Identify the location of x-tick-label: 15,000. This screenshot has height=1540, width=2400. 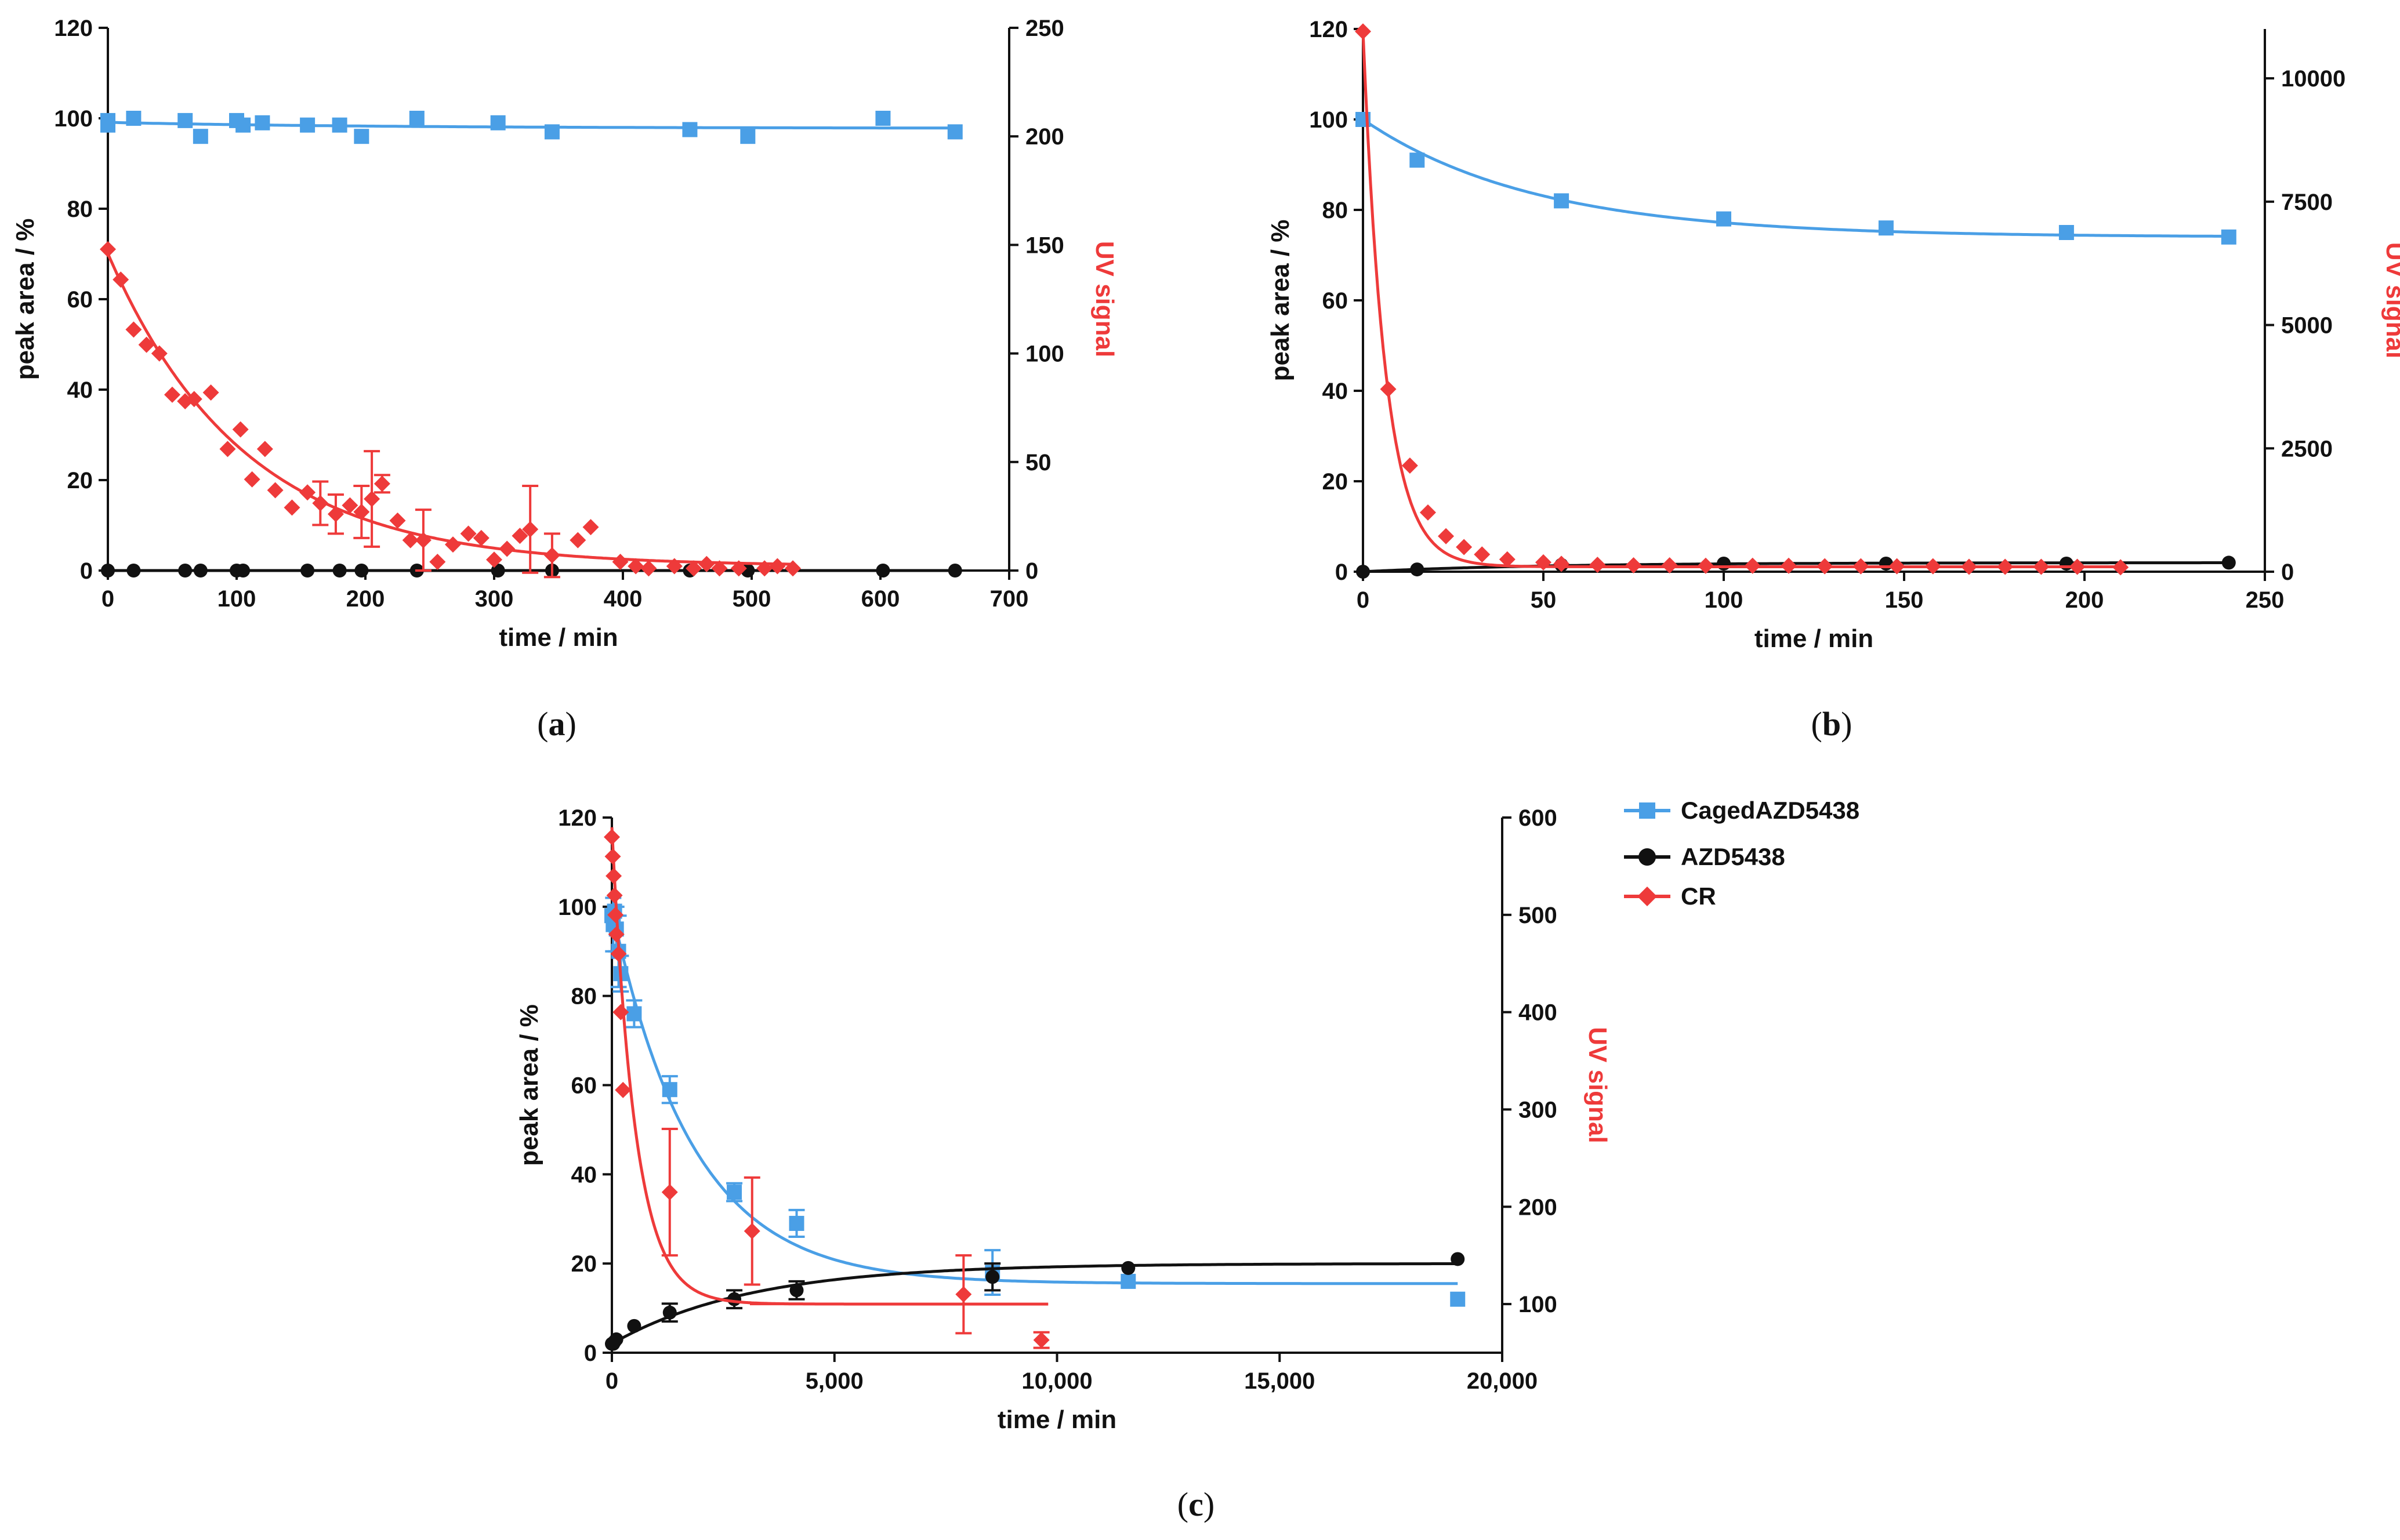
(1279, 1381).